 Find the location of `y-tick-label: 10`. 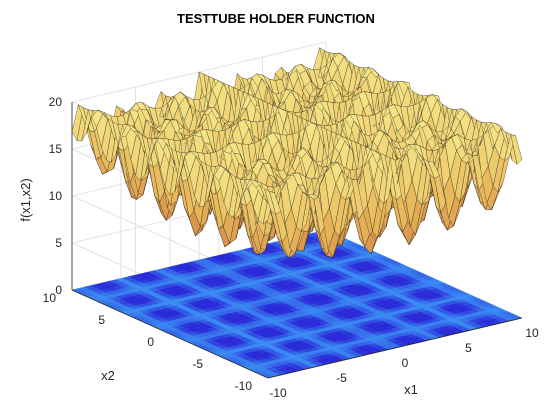

y-tick-label: 10 is located at coordinates (50, 298).